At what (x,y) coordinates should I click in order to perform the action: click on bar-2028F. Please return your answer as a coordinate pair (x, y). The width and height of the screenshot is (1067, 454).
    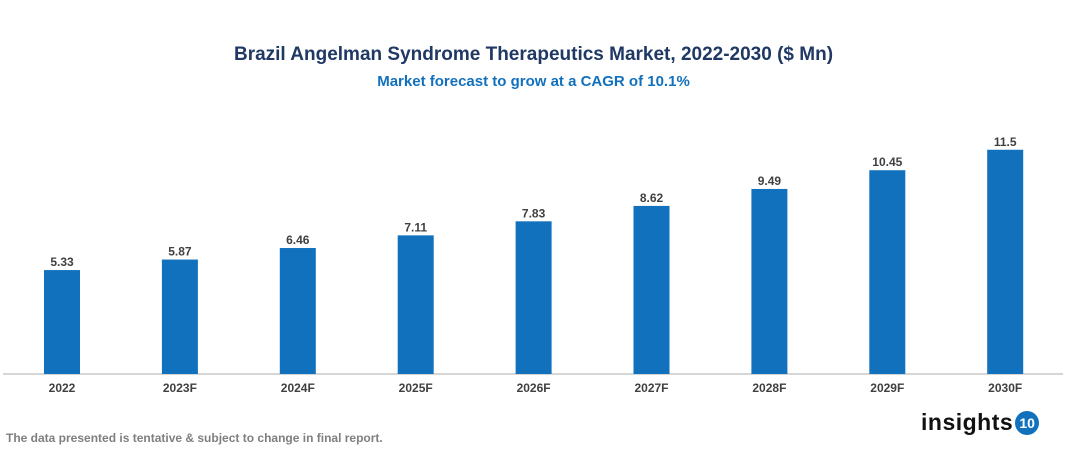
    Looking at the image, I should click on (769, 281).